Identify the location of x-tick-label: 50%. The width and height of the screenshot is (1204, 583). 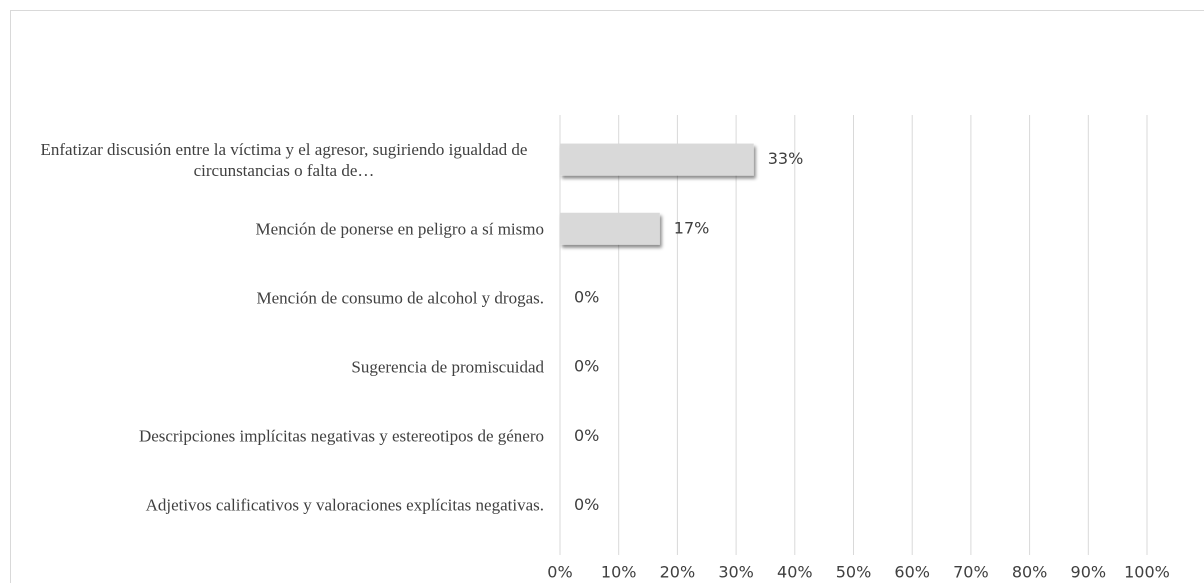
(854, 572).